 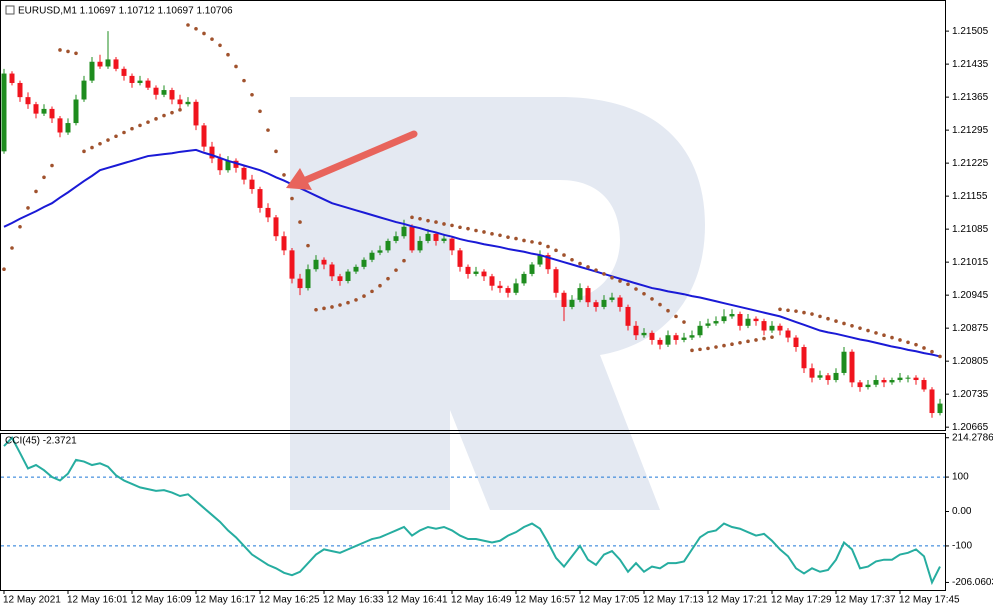 I want to click on y-tick-label: 1.21155, so click(x=970, y=196).